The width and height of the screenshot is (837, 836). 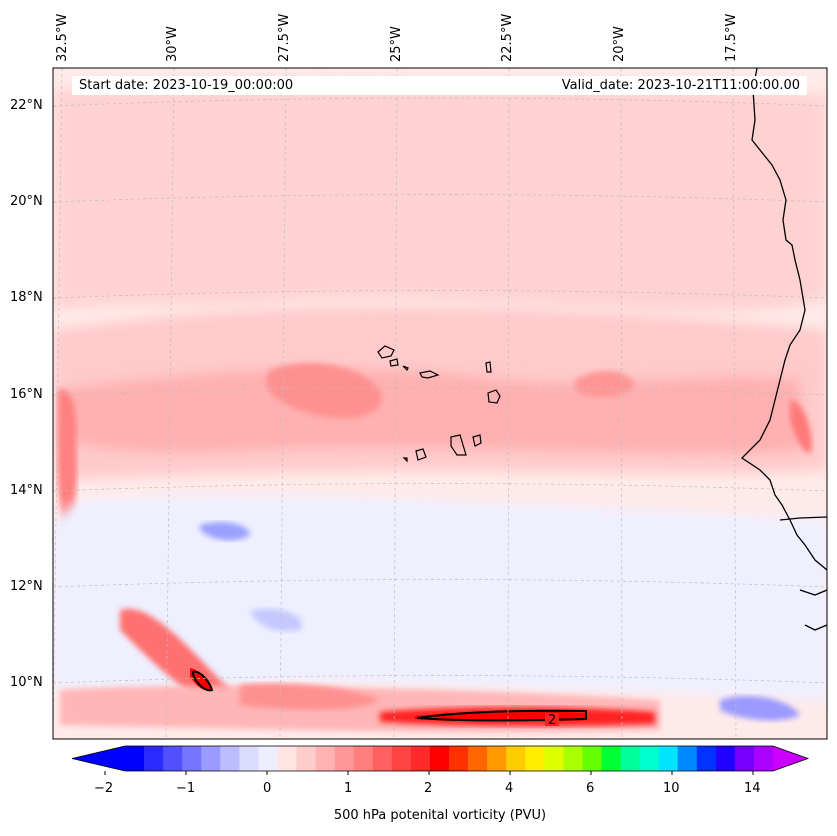 I want to click on colorbar-title: 500 hPa potenital vorticity (PVU), so click(x=440, y=815).